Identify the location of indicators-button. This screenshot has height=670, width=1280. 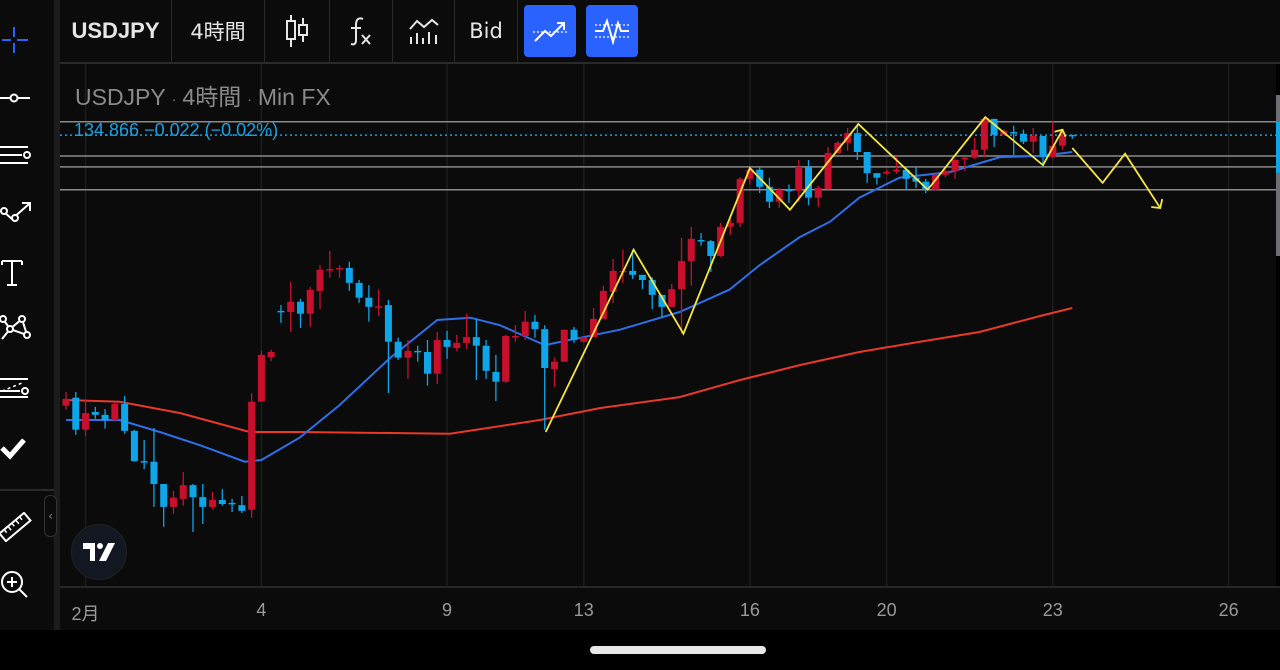
(361, 31).